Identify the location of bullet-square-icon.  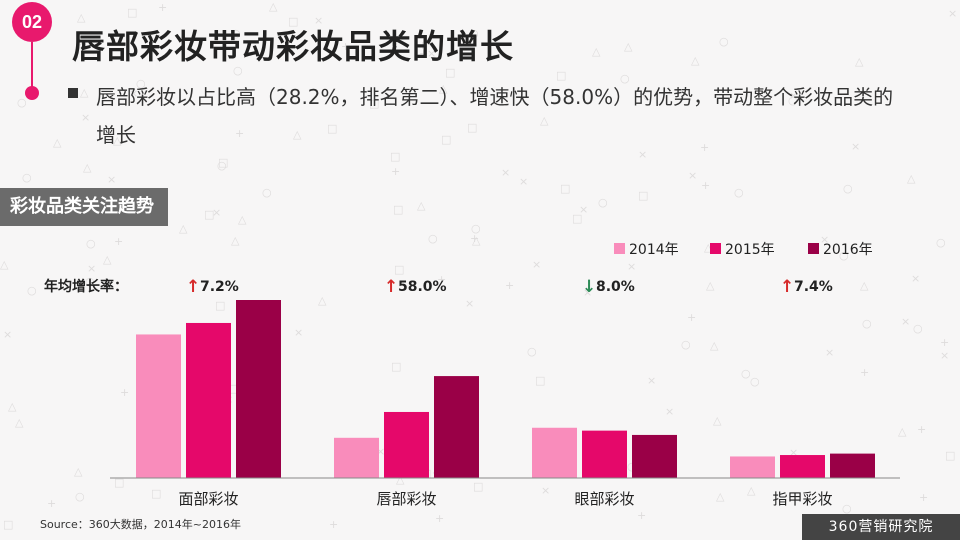
(73, 93).